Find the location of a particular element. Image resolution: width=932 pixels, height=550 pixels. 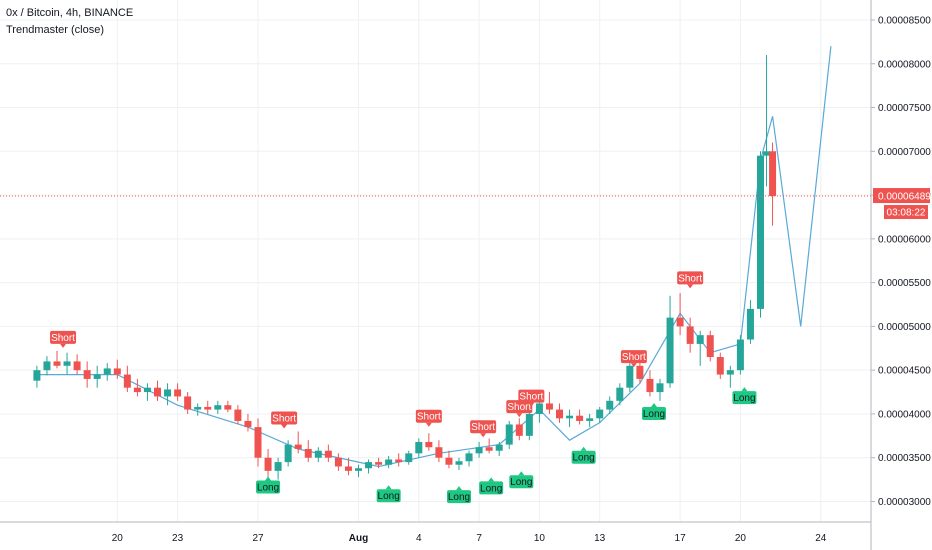

time-axis: 20 23 27 Aug 4 7 10 13 17 20 24 is located at coordinates (469, 538).